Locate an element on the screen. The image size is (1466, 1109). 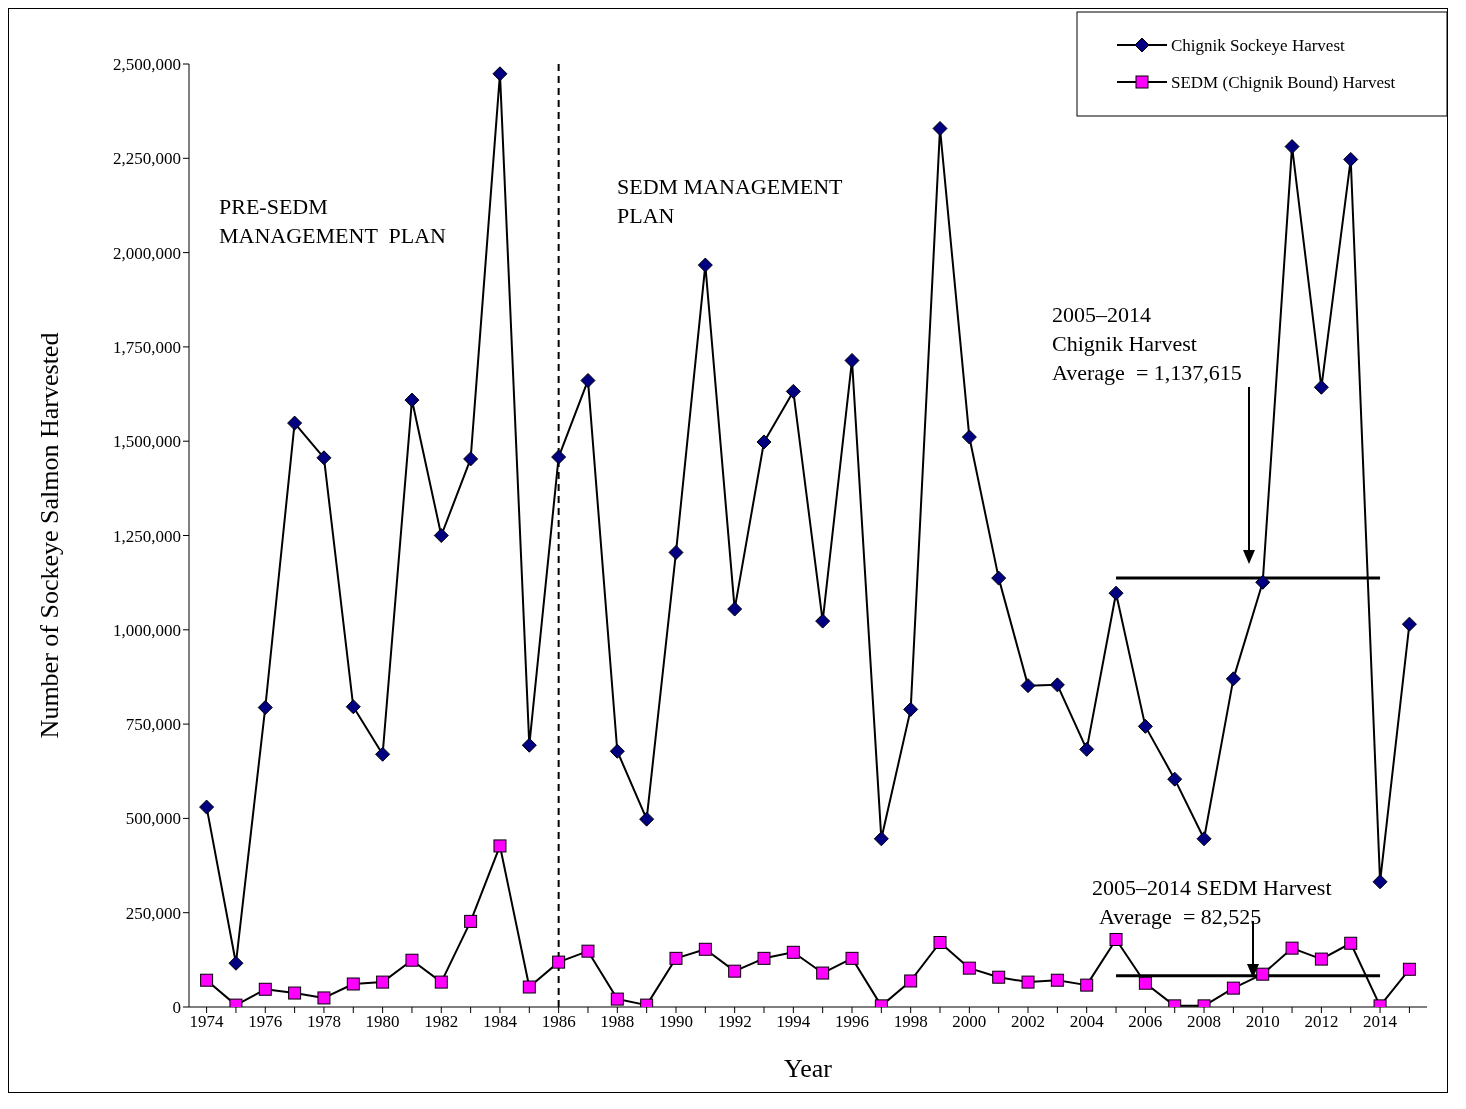
y-axis-title: Number of Sockeye Salmon Harvested is located at coordinates (50, 535).